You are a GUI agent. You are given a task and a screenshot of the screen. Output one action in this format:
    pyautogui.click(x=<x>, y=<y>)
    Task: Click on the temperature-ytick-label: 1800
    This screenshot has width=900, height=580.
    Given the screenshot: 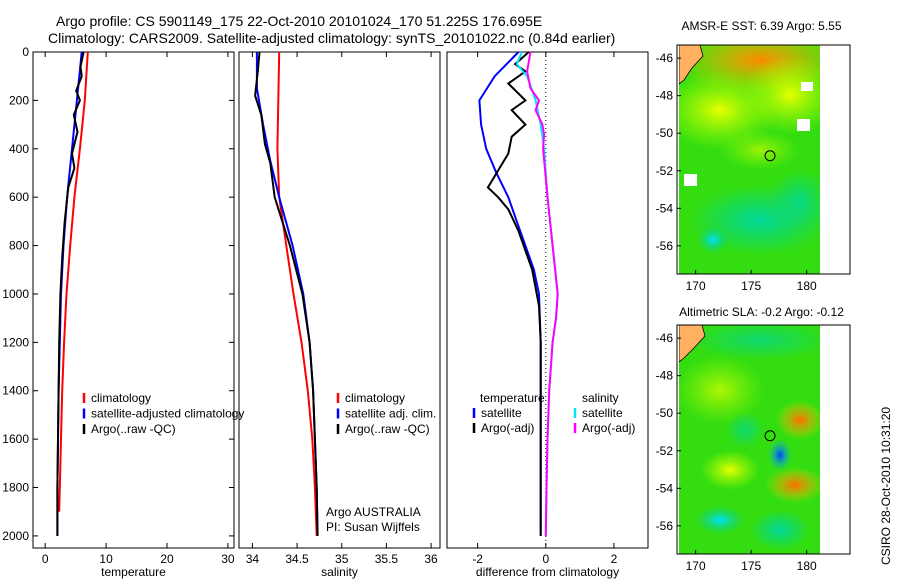 What is the action you would take?
    pyautogui.click(x=15, y=488)
    